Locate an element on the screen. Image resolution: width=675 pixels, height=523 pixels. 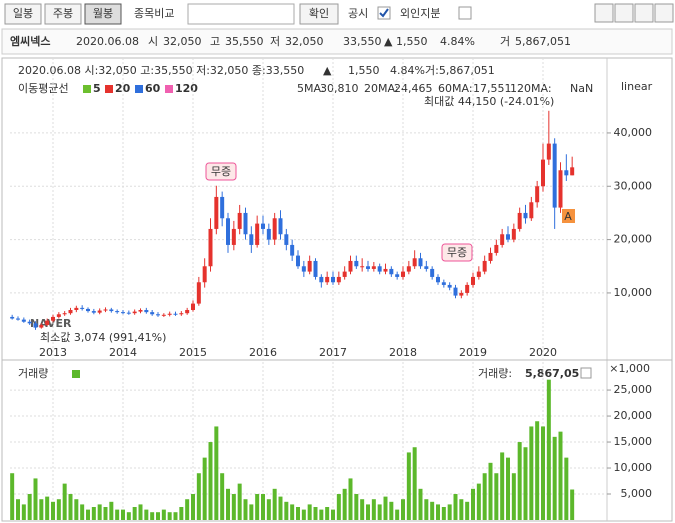
foreign-checkbox is located at coordinates (465, 13).